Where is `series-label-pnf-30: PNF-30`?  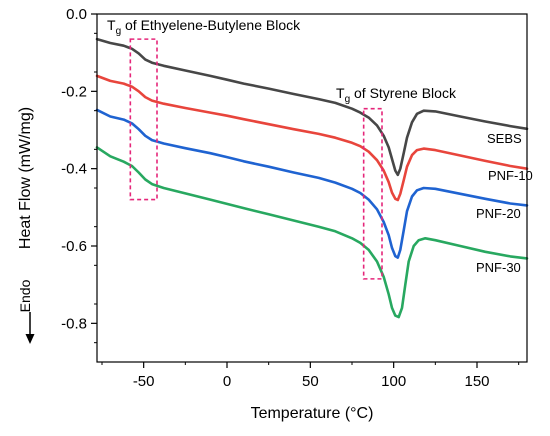 series-label-pnf-30: PNF-30 is located at coordinates (498, 267).